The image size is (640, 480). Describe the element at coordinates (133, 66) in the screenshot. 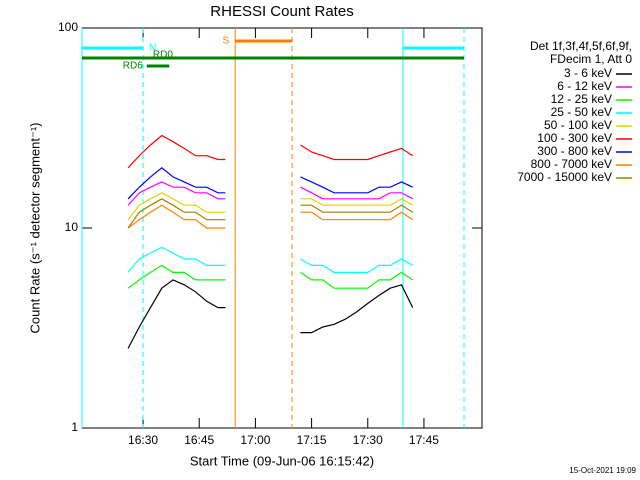

I see `flag-label: RD6` at that location.